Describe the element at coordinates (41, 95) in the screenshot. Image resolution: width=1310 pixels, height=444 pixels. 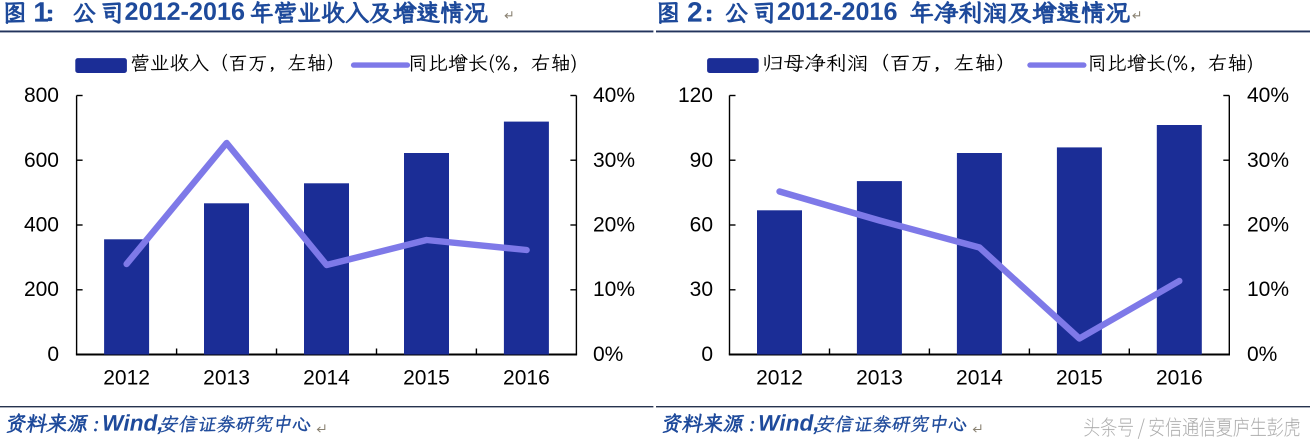
I see `svg-text: 800` at that location.